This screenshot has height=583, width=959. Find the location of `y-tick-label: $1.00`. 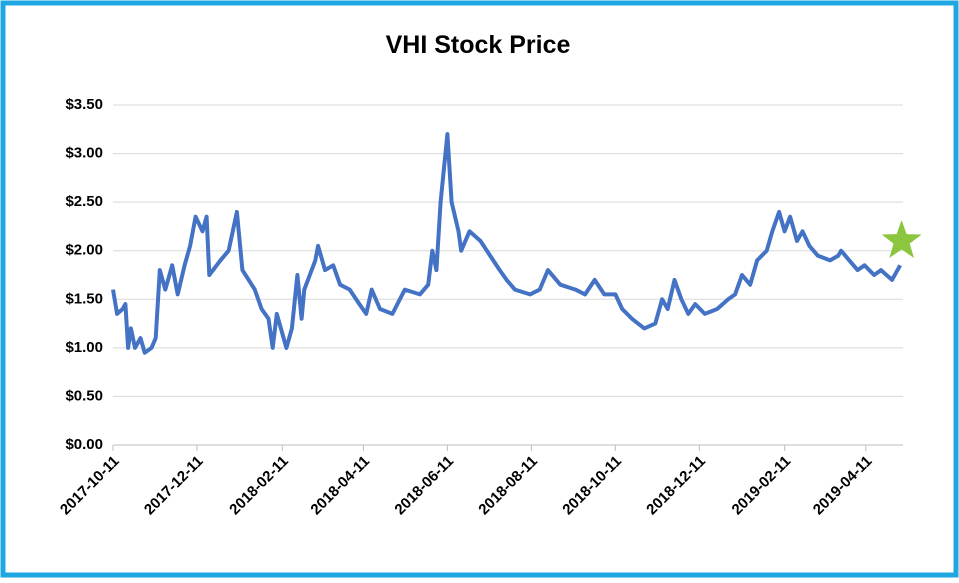

y-tick-label: $1.00 is located at coordinates (84, 347).